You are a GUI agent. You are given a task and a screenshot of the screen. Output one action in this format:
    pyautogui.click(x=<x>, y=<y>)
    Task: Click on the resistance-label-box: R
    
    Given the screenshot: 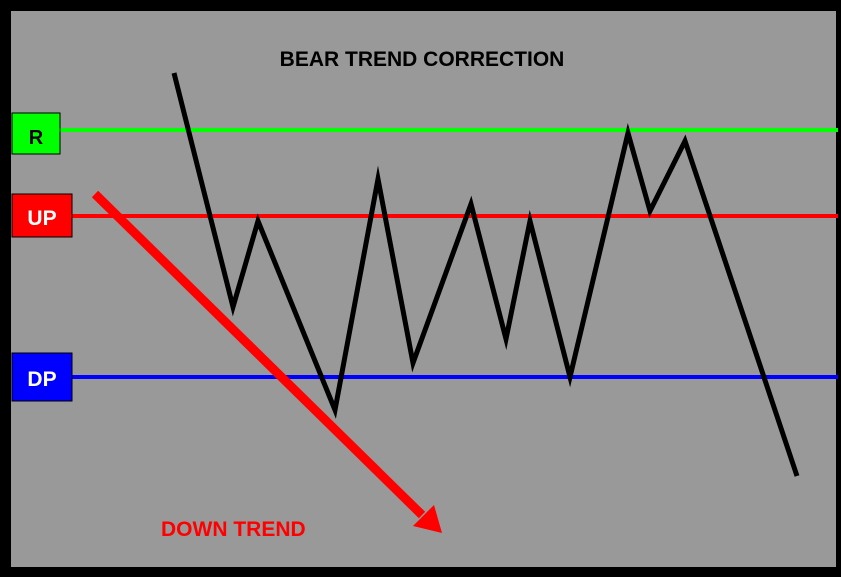 What is the action you would take?
    pyautogui.click(x=36, y=133)
    